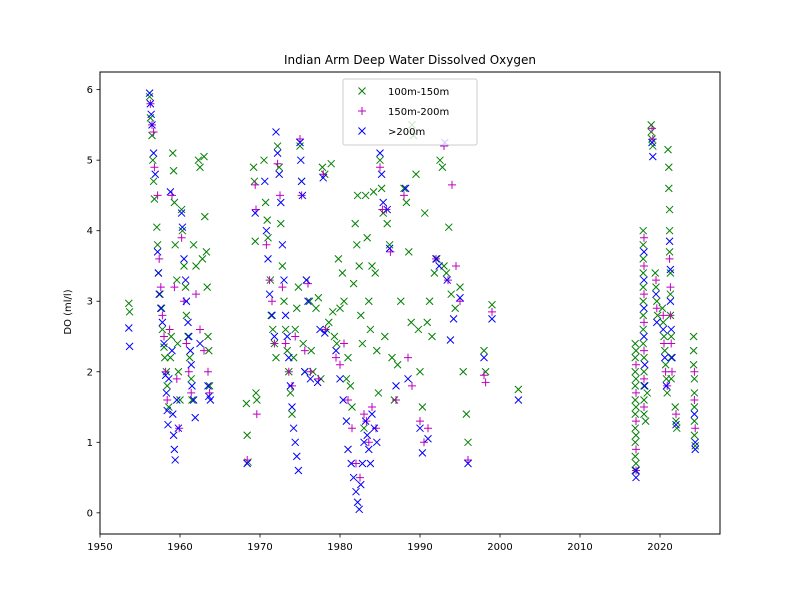 The height and width of the screenshot is (600, 800). What do you see at coordinates (406, 132) in the screenshot?
I see `legend-label: >200m` at bounding box center [406, 132].